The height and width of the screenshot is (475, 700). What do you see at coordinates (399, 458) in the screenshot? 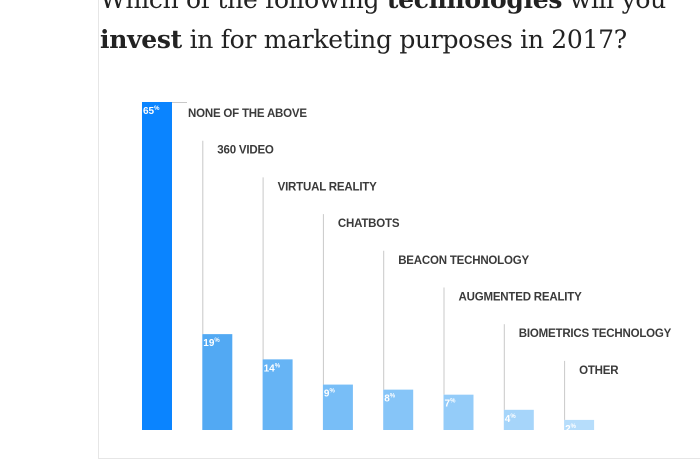
I see `divider` at bounding box center [399, 458].